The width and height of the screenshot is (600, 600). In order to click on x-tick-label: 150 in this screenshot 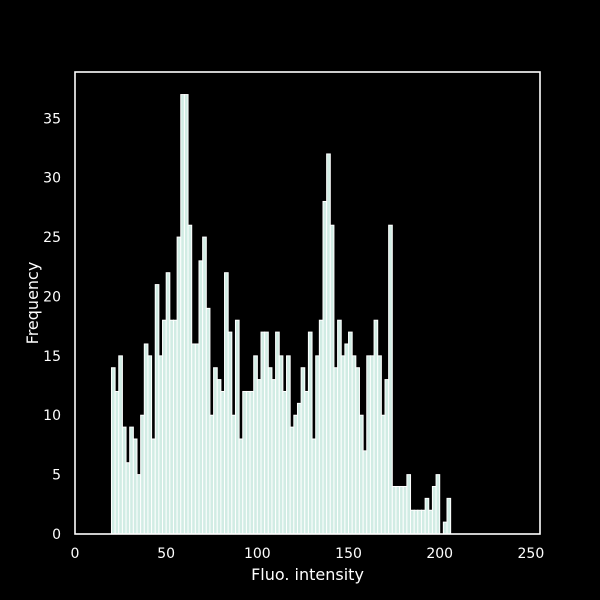, I will do `click(348, 554)`.